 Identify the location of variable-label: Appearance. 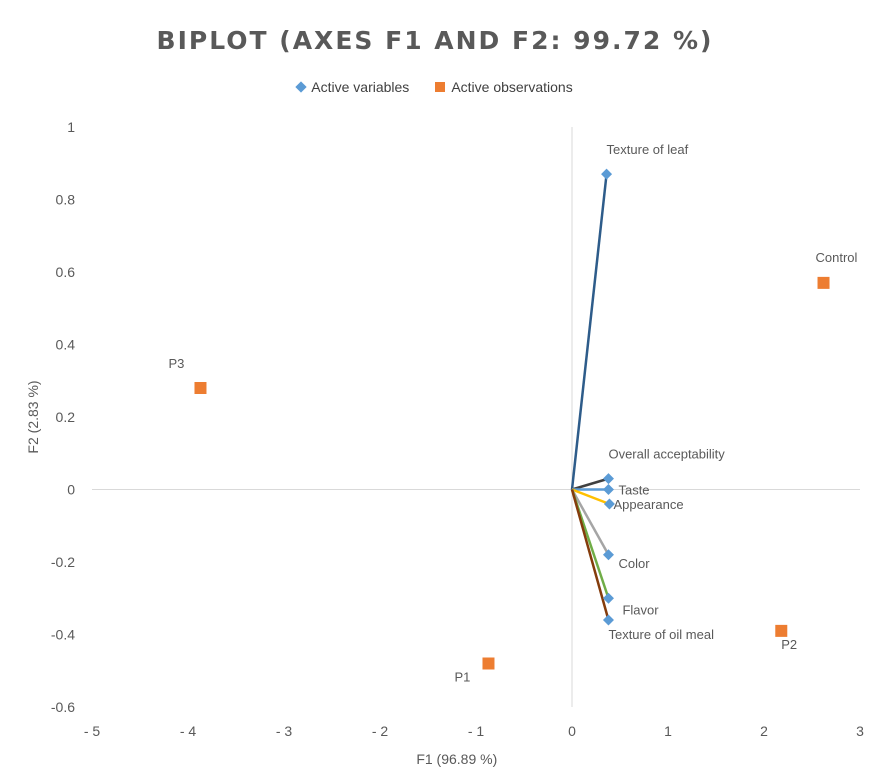
(648, 504).